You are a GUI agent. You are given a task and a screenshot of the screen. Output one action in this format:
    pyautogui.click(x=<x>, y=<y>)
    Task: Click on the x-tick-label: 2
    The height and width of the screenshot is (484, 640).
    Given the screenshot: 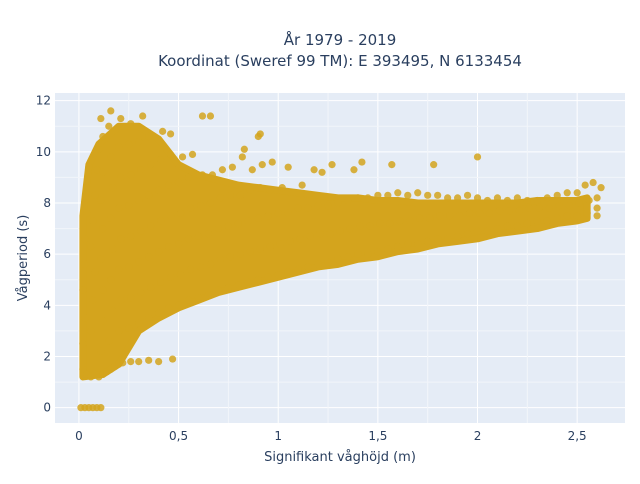 What is the action you would take?
    pyautogui.click(x=478, y=436)
    